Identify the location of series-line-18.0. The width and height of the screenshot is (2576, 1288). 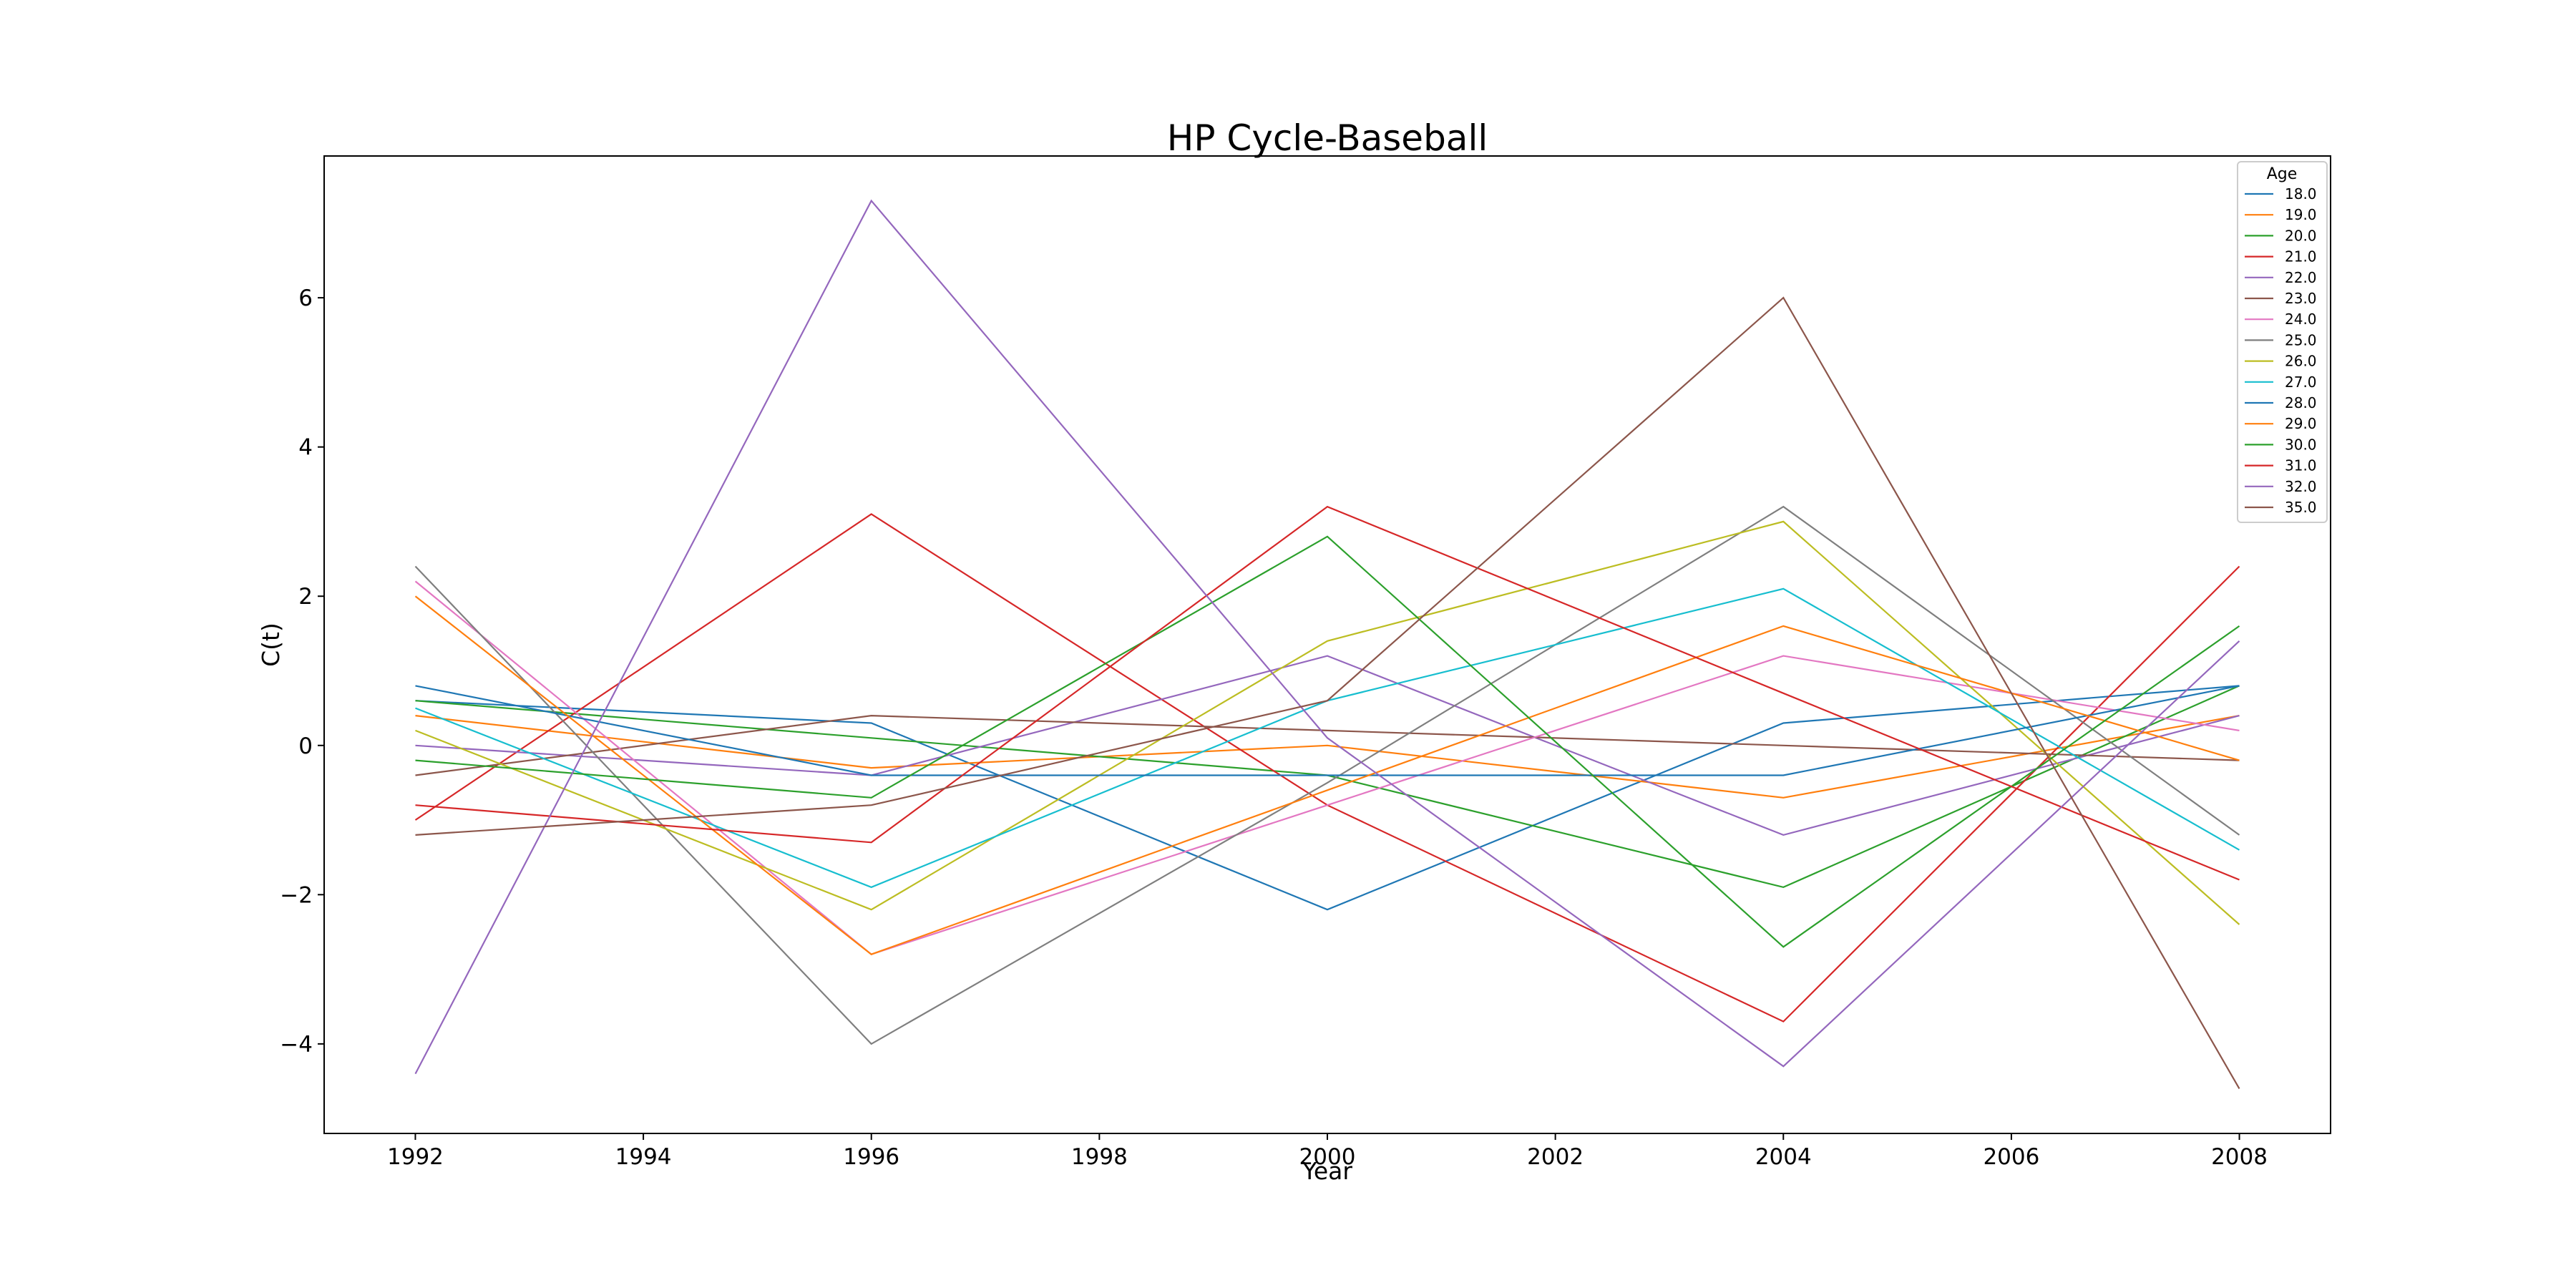
(1327, 798).